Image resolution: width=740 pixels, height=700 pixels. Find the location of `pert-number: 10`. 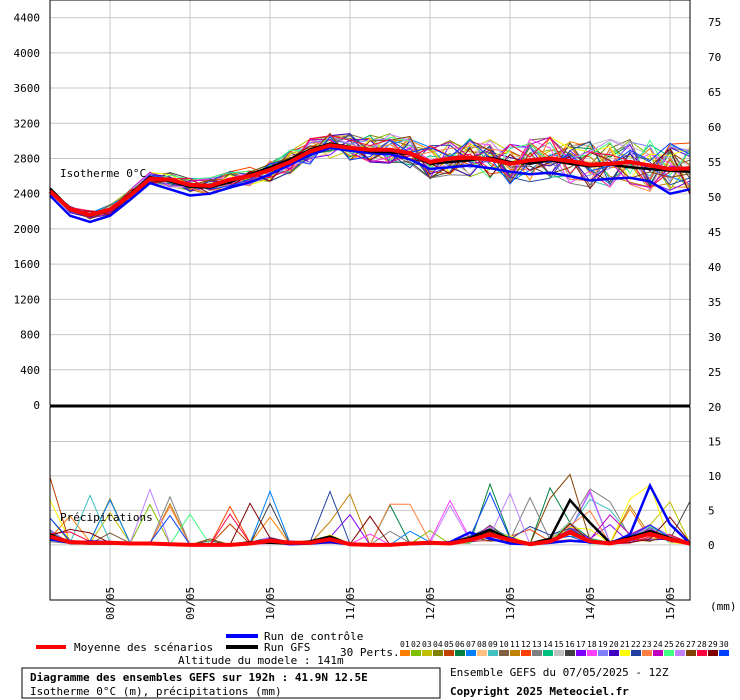

pert-number: 10 is located at coordinates (504, 644).